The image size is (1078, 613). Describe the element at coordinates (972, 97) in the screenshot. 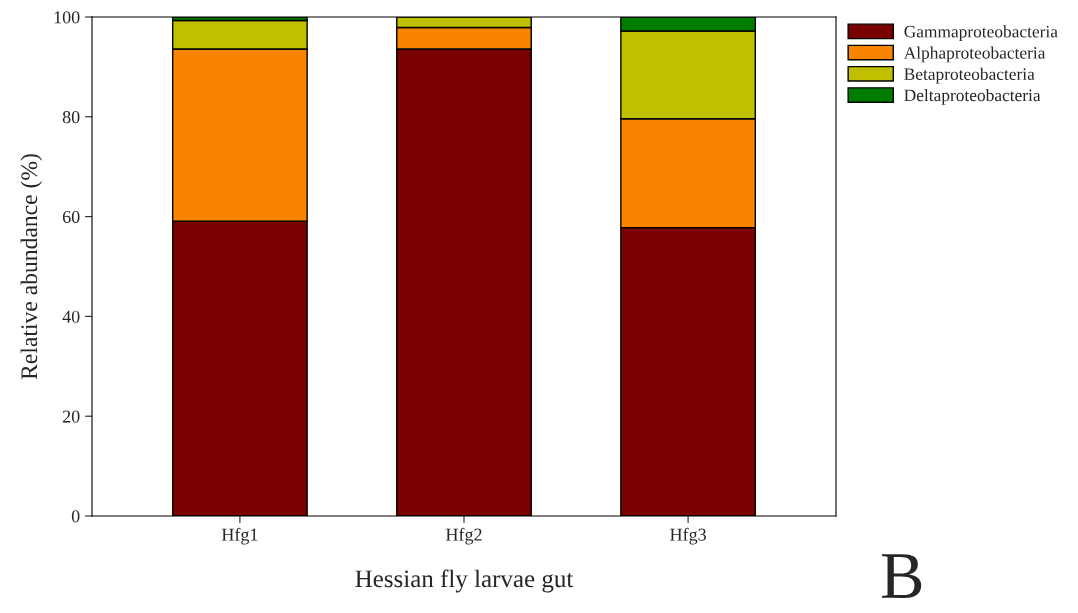

I see `legend-label: Deltaproteobacteria` at that location.